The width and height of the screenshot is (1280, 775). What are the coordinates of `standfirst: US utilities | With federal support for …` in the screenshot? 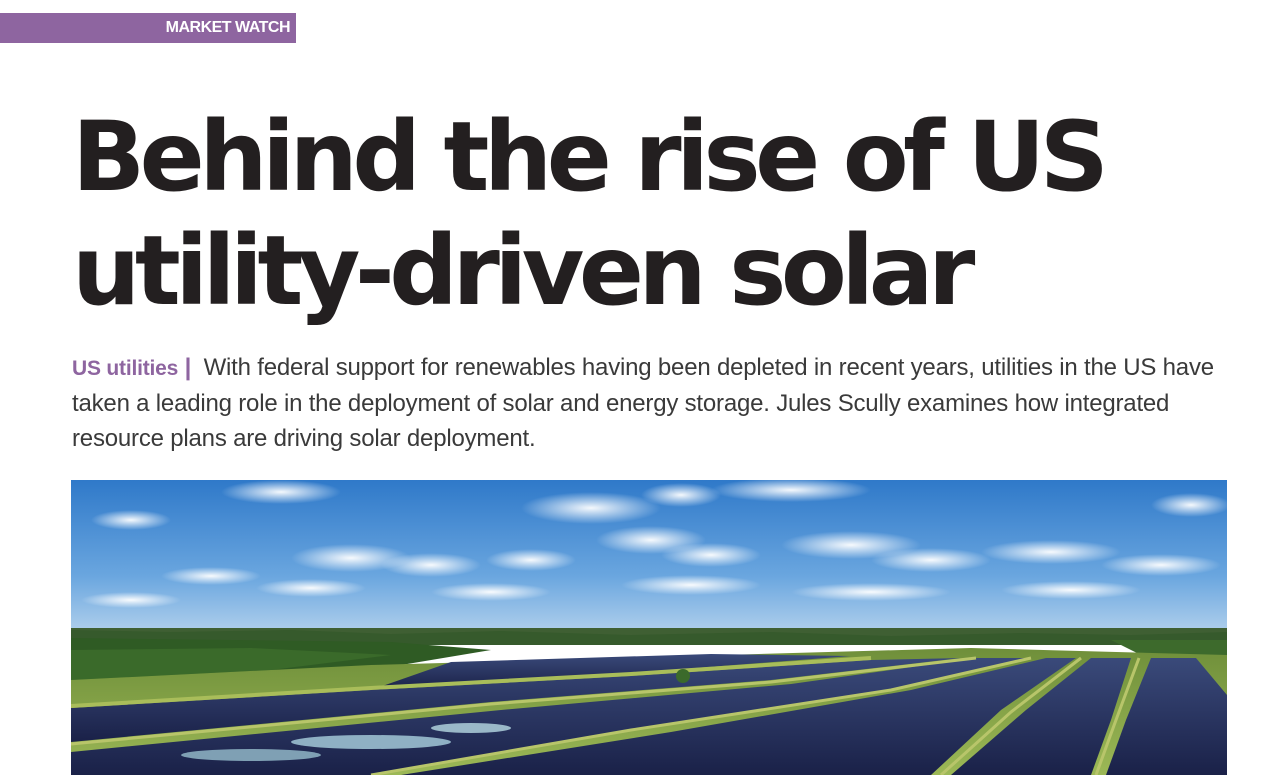 It's located at (652, 403).